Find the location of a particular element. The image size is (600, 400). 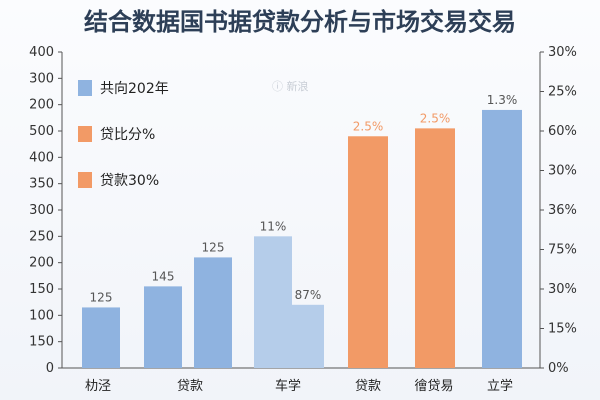

x-category-label: 立学 is located at coordinates (500, 386).